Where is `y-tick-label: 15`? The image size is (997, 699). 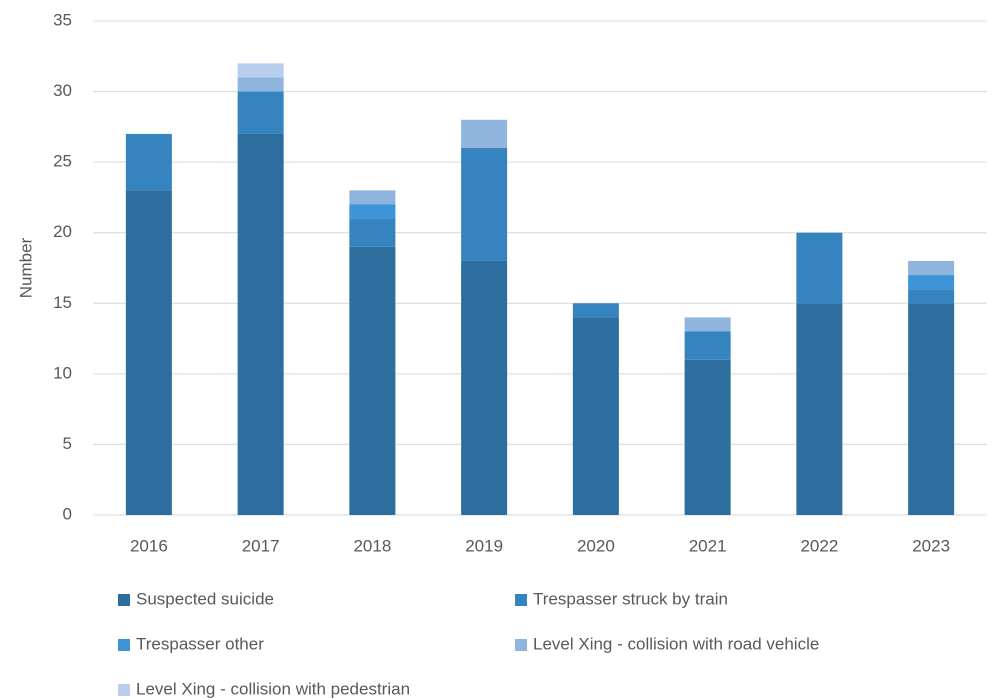
y-tick-label: 15 is located at coordinates (62, 302).